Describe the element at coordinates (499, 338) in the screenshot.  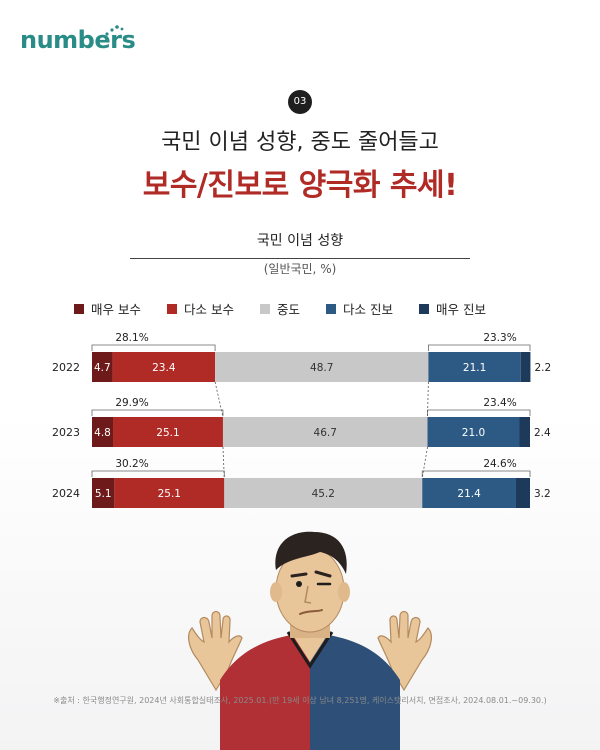
I see `progressive-total-label: 23.3%` at that location.